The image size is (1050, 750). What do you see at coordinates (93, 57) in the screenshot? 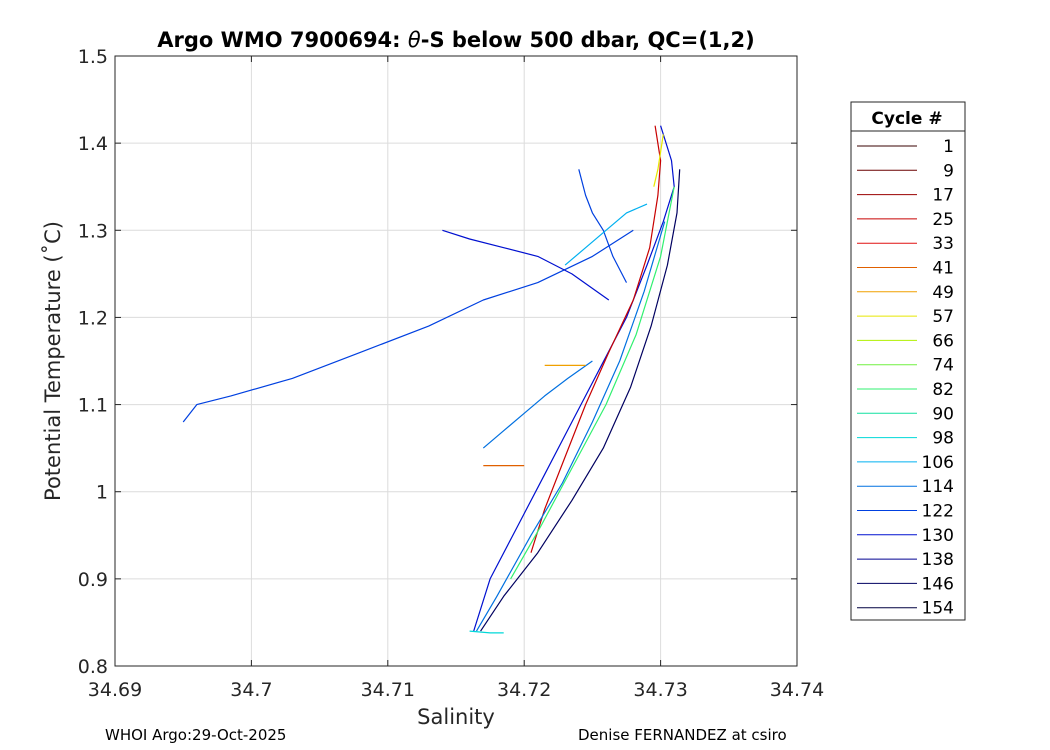
I see `y-tick-label: 1.5` at bounding box center [93, 57].